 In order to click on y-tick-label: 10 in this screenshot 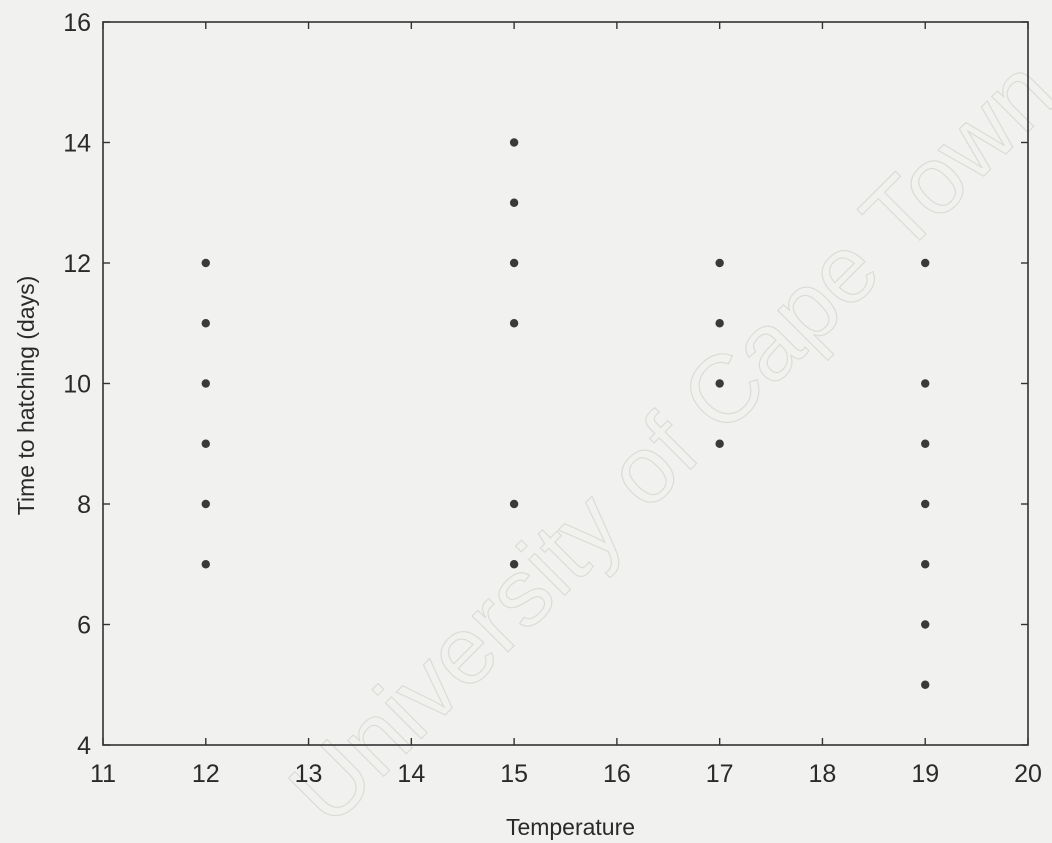, I will do `click(77, 385)`.